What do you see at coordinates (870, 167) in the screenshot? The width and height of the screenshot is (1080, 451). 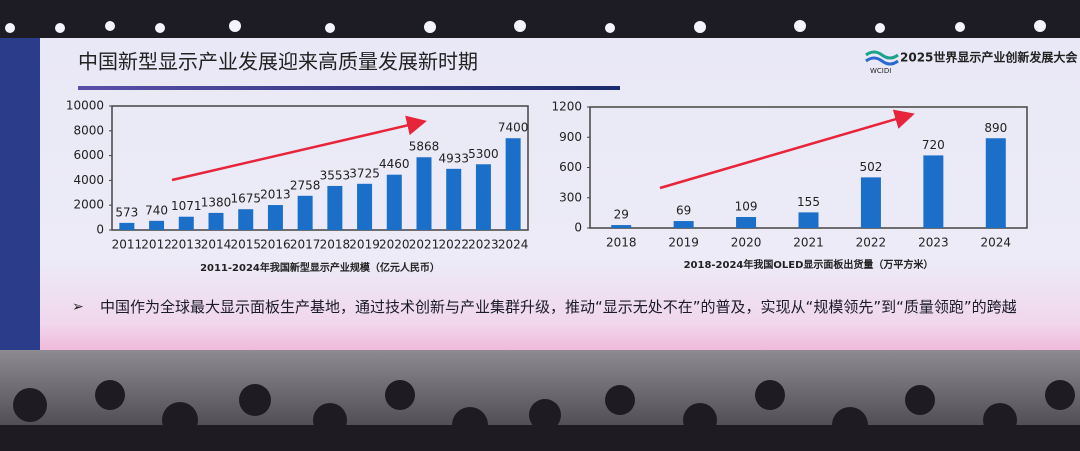 I see `value-label: 502` at bounding box center [870, 167].